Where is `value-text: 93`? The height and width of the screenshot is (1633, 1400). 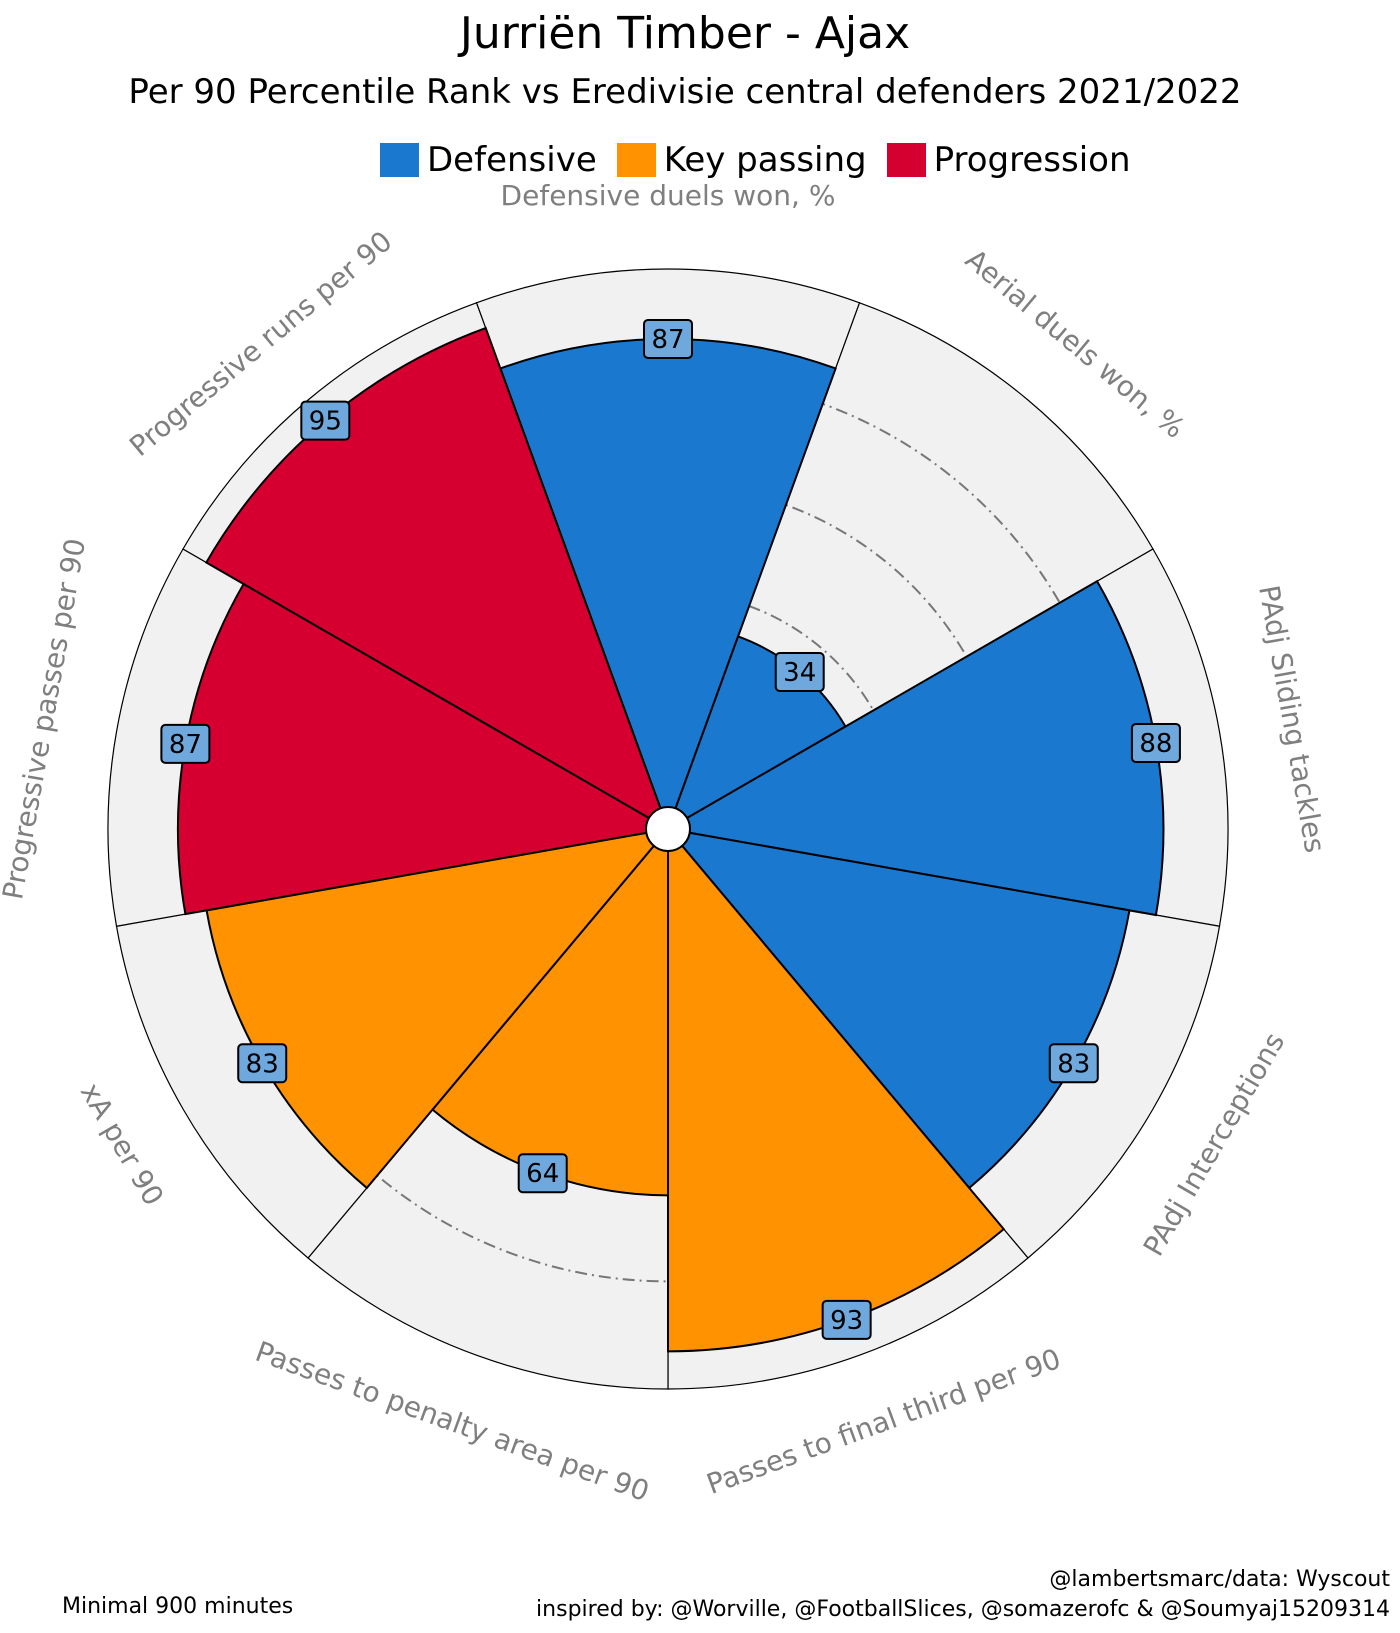 value-text: 93 is located at coordinates (846, 1321).